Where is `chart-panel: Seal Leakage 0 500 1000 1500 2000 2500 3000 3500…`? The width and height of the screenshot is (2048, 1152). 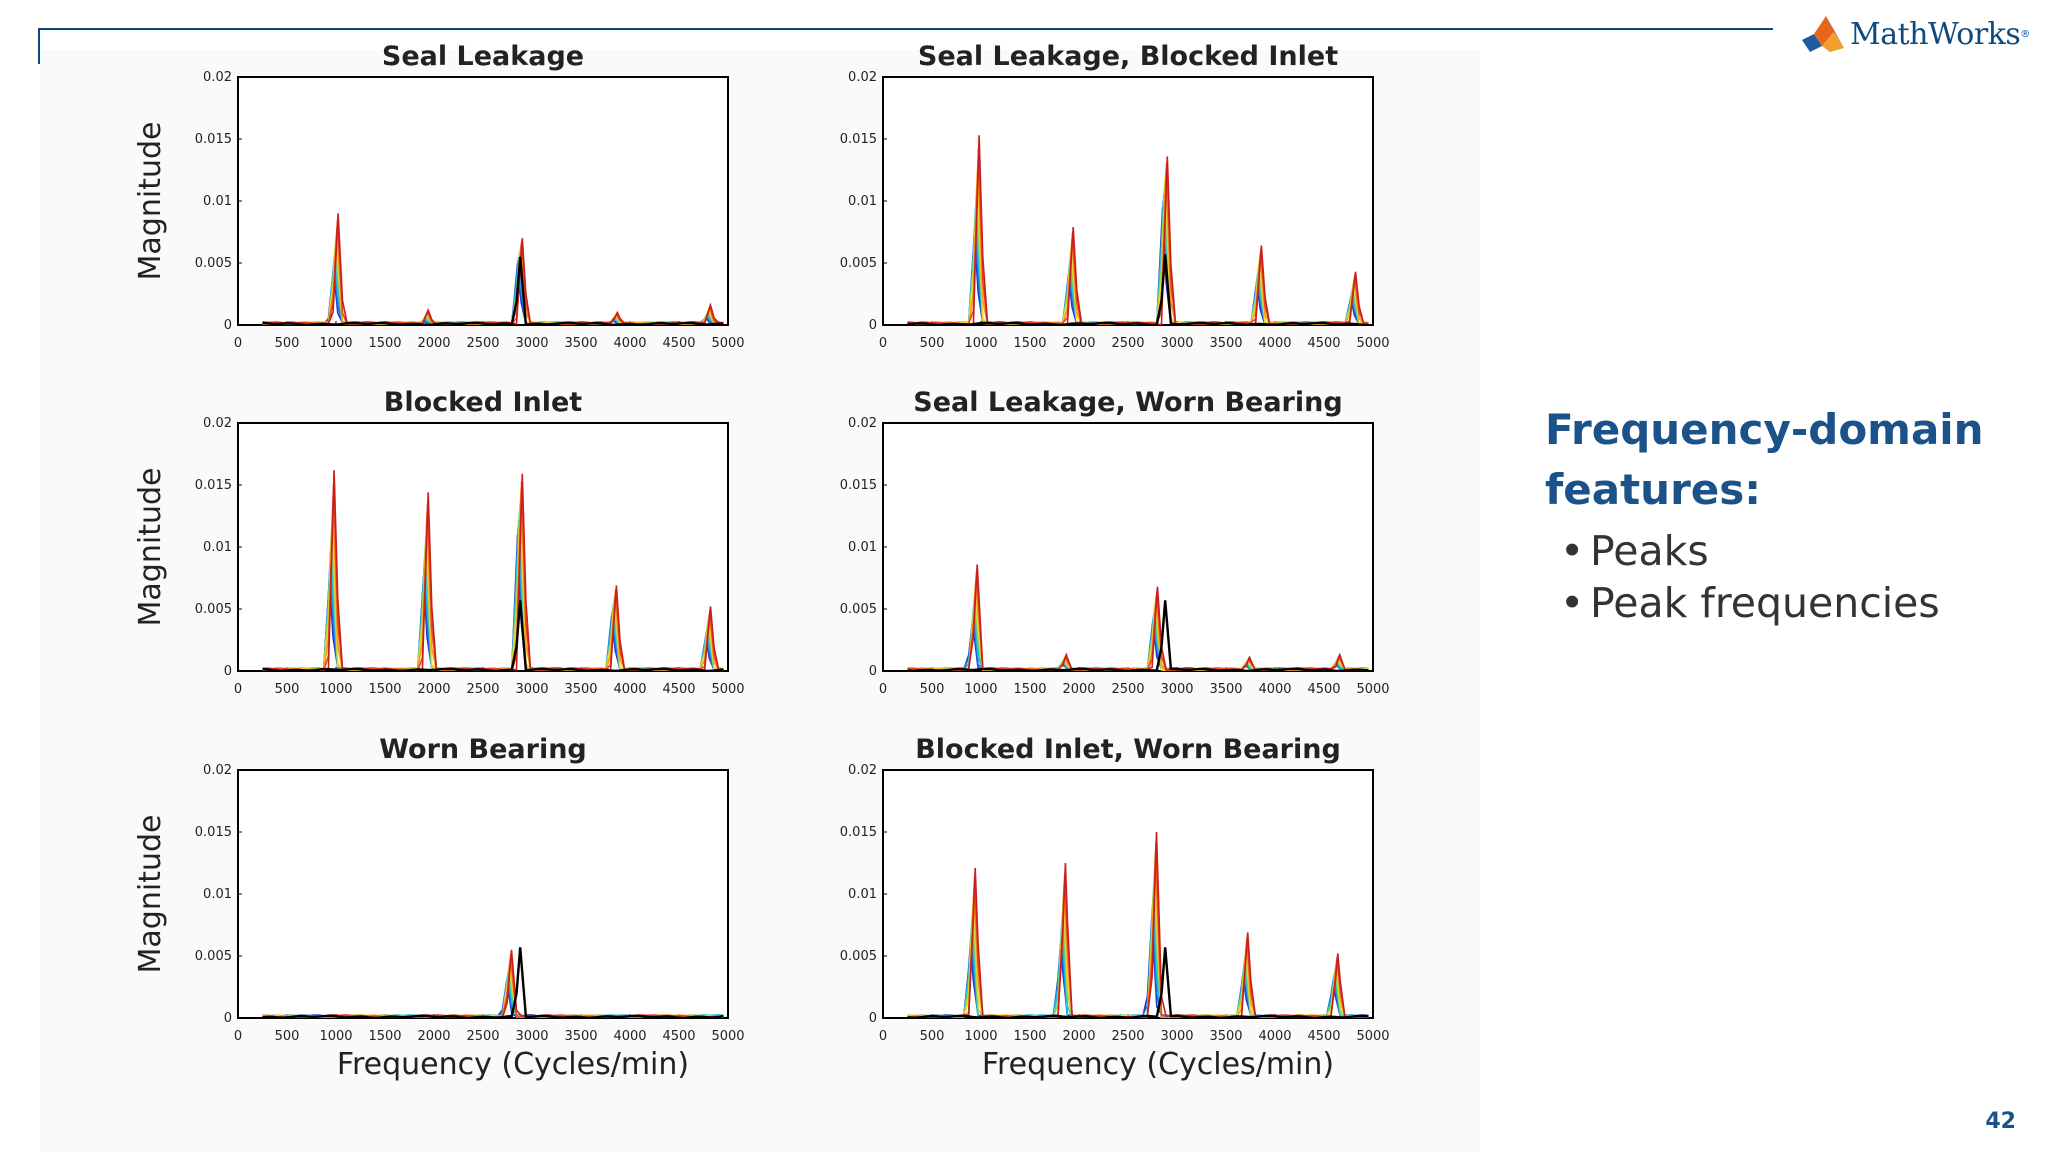
chart-panel: Seal Leakage 0 500 1000 1500 2000 2500 3000 3500… is located at coordinates (439, 196).